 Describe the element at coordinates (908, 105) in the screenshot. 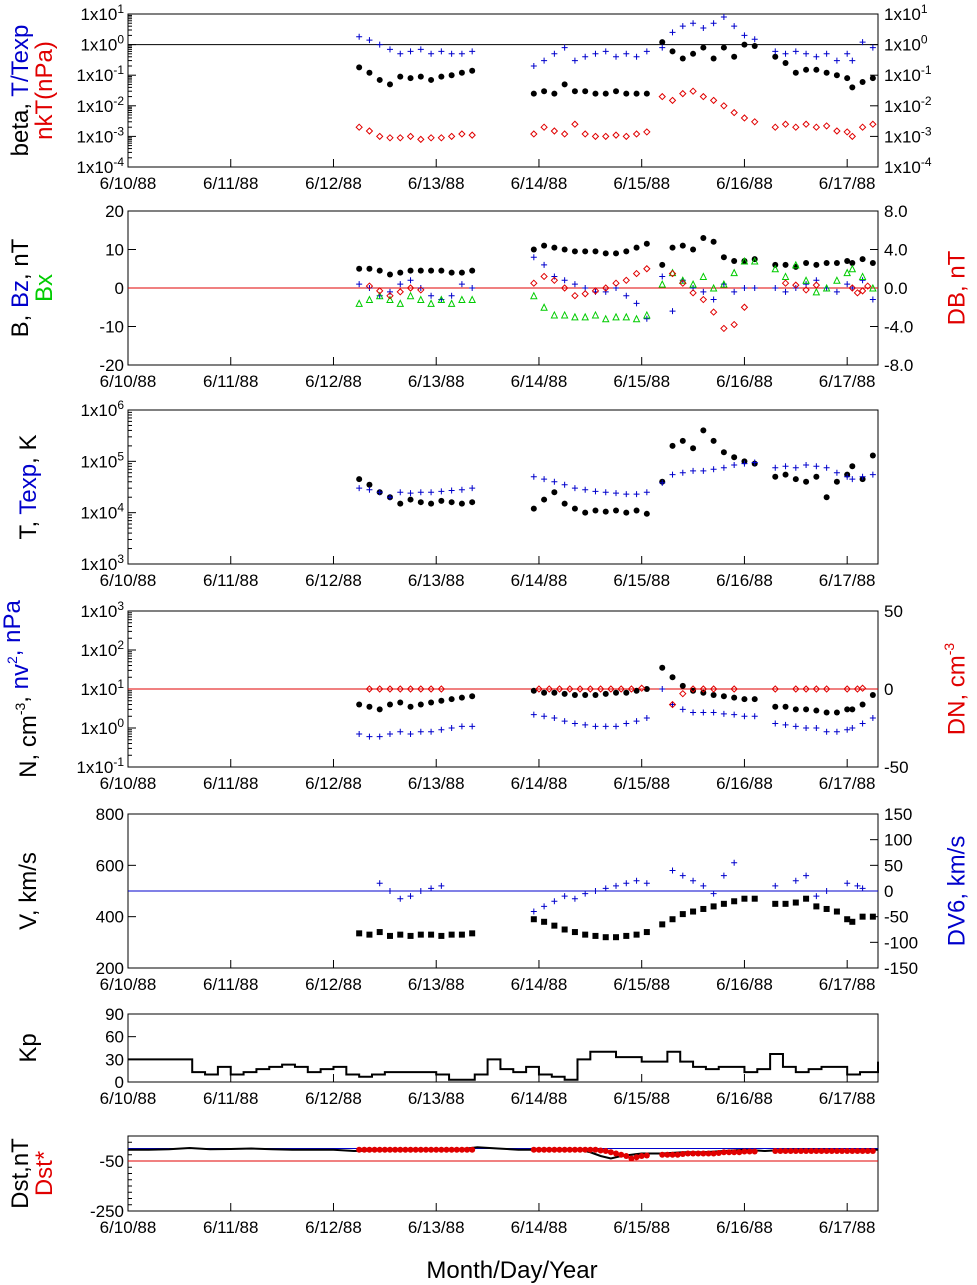

I see `y2-tick-label: 1x10⁻²` at that location.